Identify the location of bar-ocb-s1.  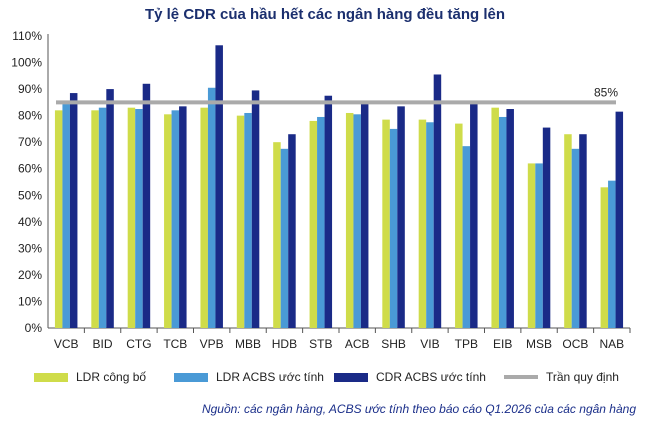
(568, 231).